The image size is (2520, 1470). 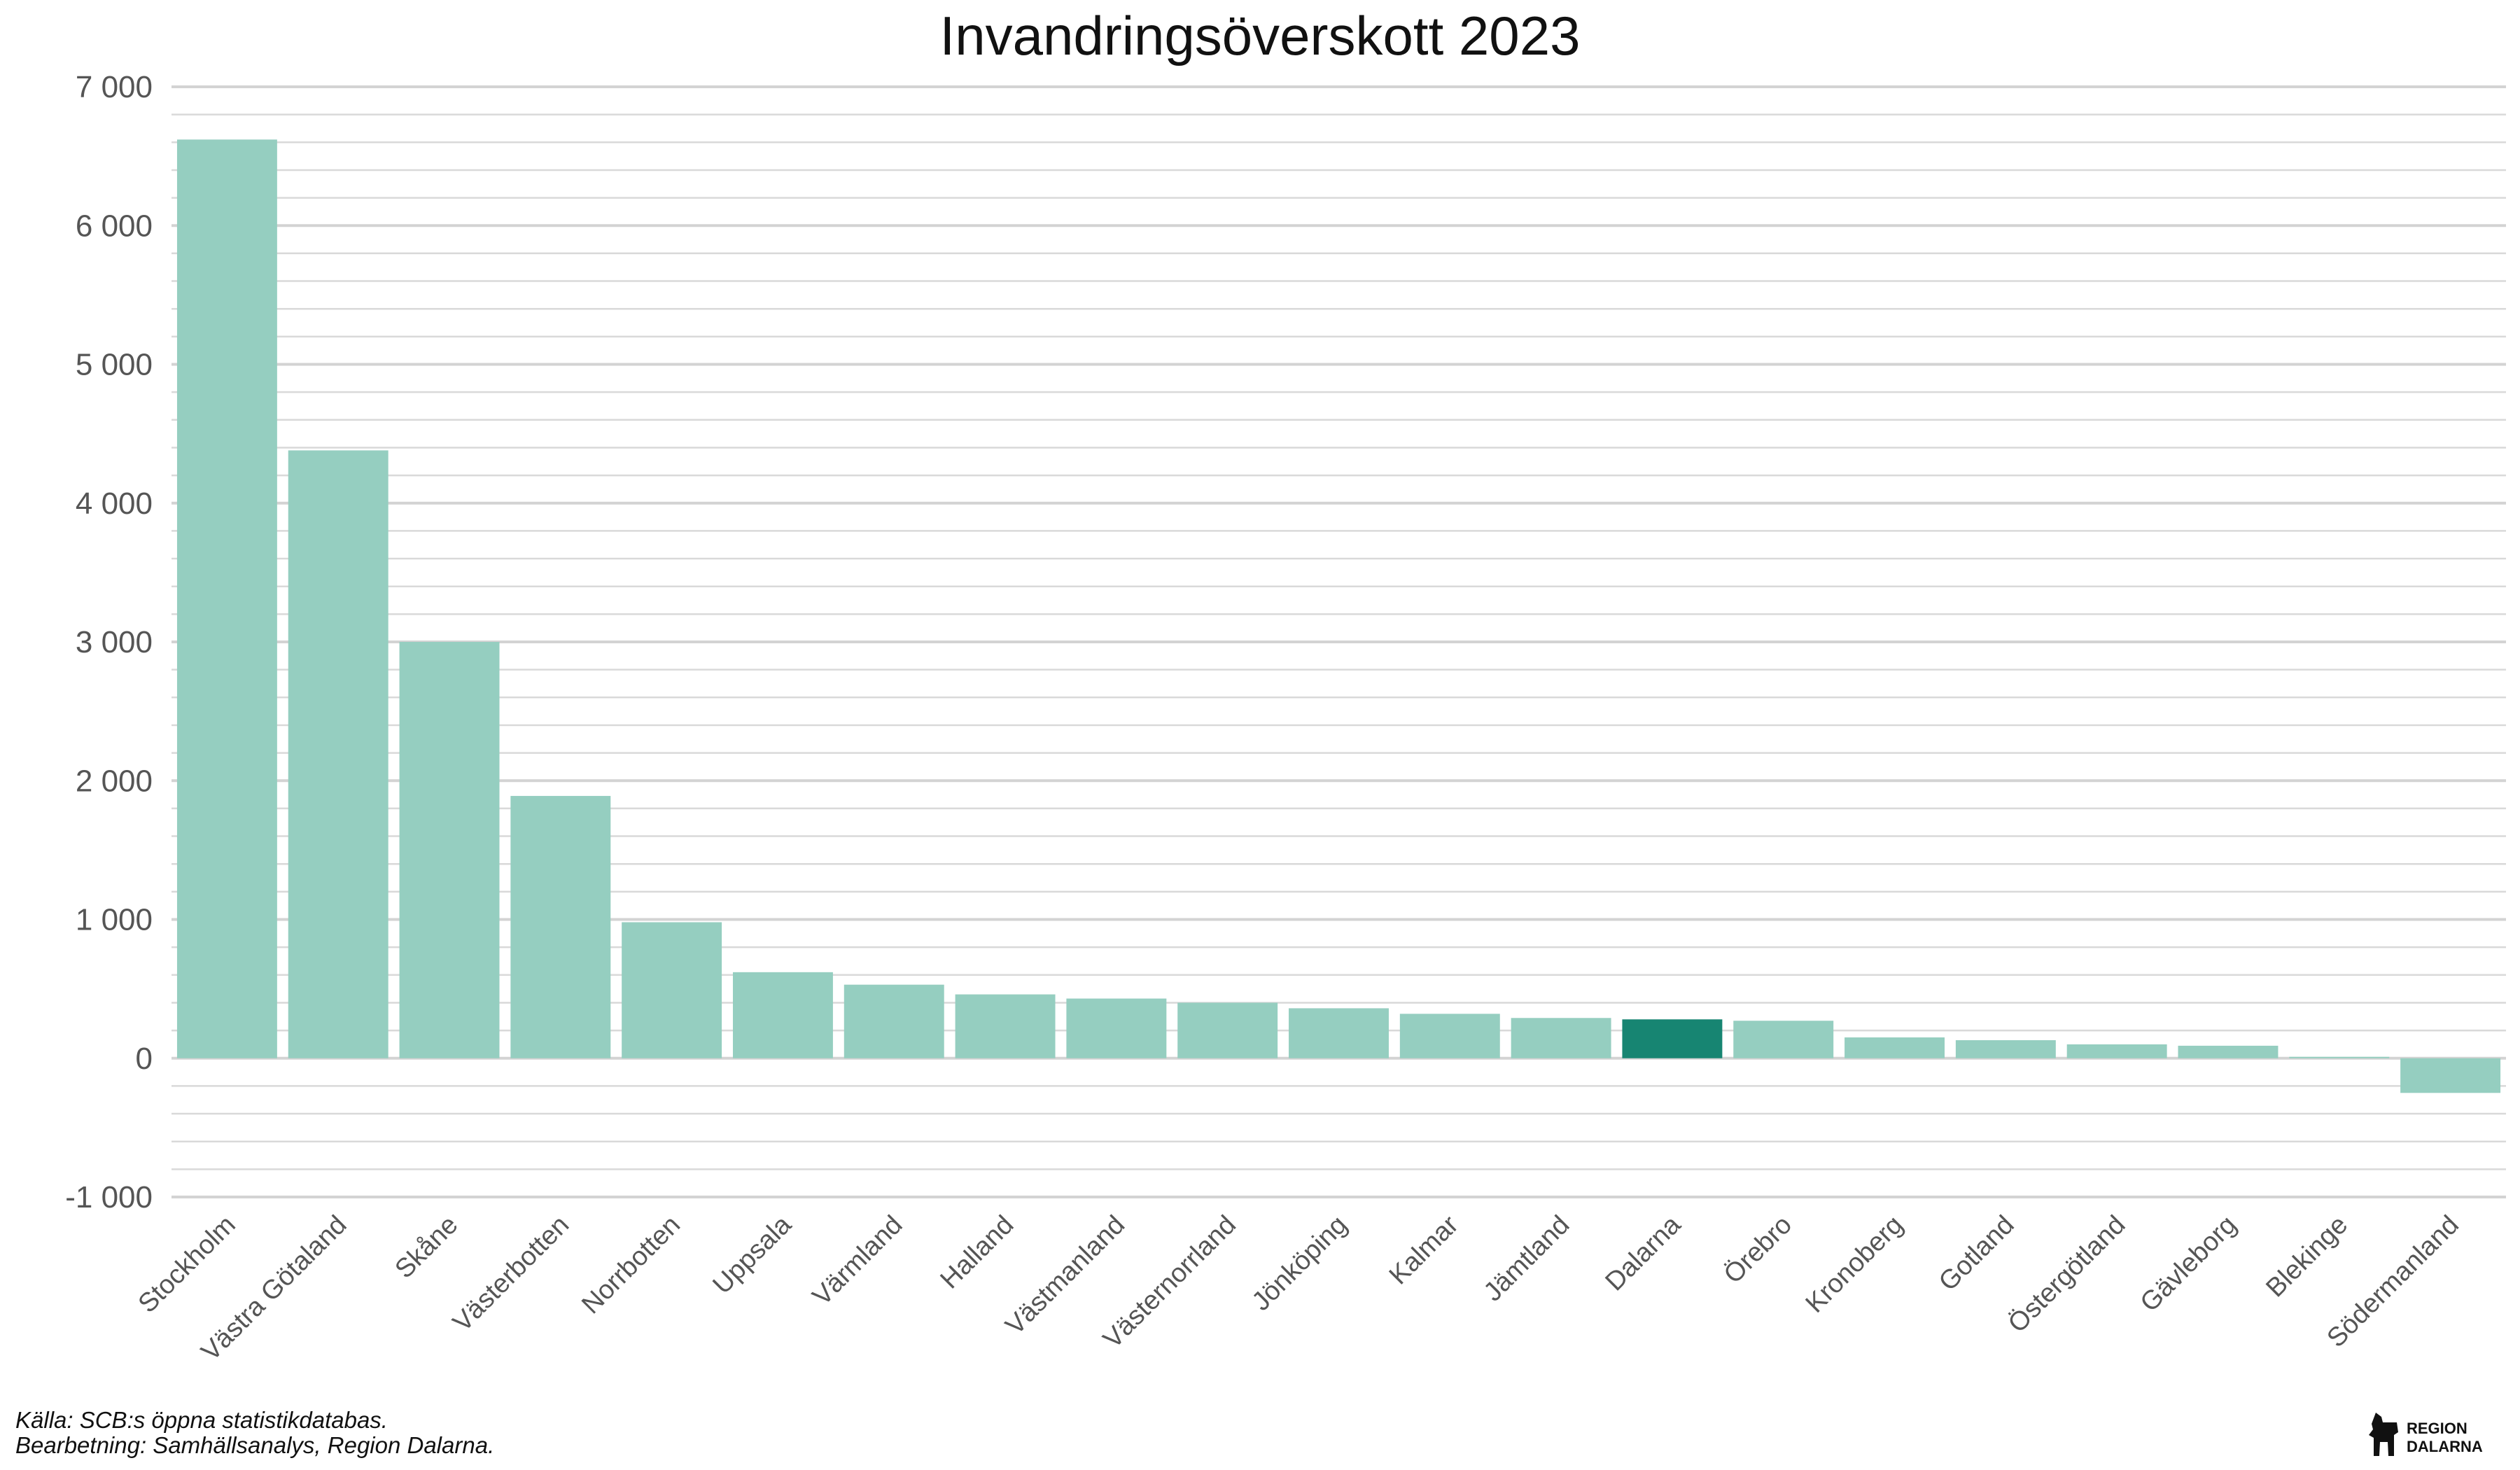 What do you see at coordinates (114, 781) in the screenshot?
I see `y-tick-label: 2 000` at bounding box center [114, 781].